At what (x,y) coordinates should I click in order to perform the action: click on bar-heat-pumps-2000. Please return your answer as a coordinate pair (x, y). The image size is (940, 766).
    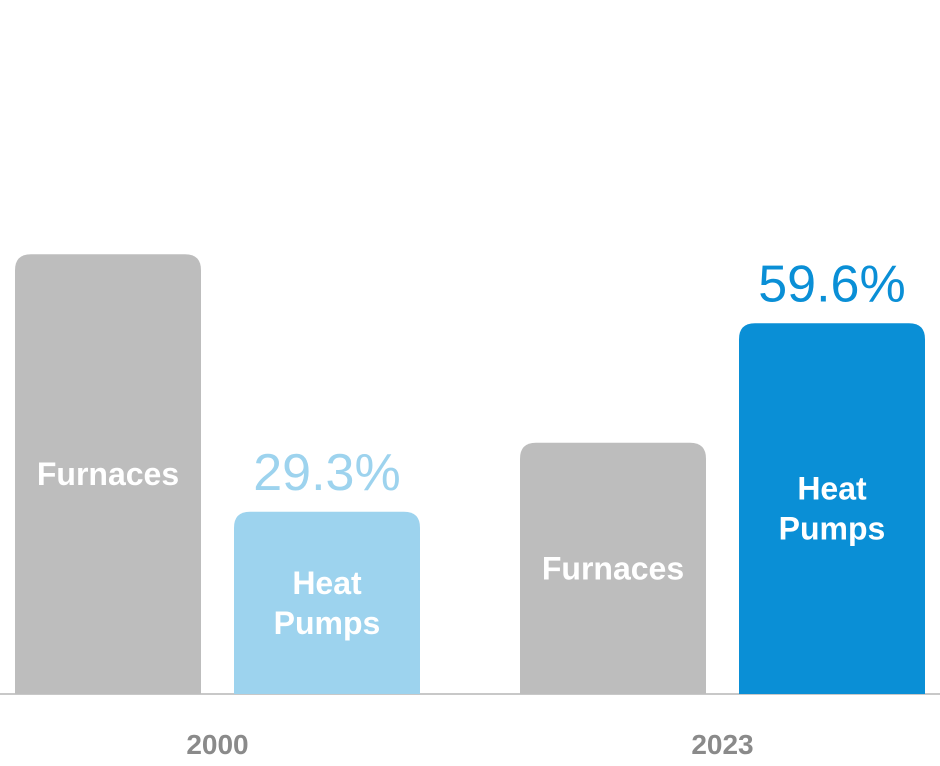
    Looking at the image, I should click on (327, 602).